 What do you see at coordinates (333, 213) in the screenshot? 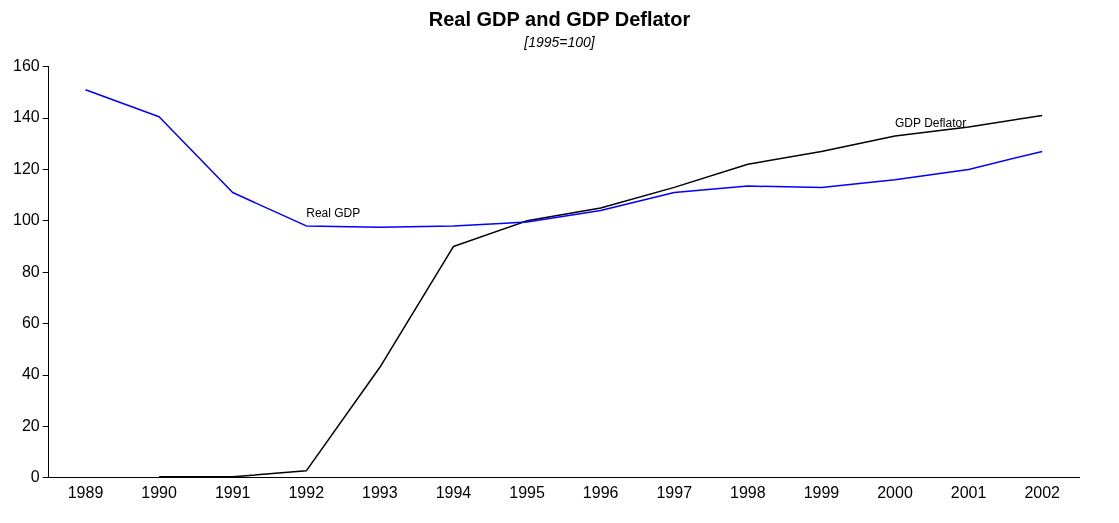
I see `series-label: Real GDP` at bounding box center [333, 213].